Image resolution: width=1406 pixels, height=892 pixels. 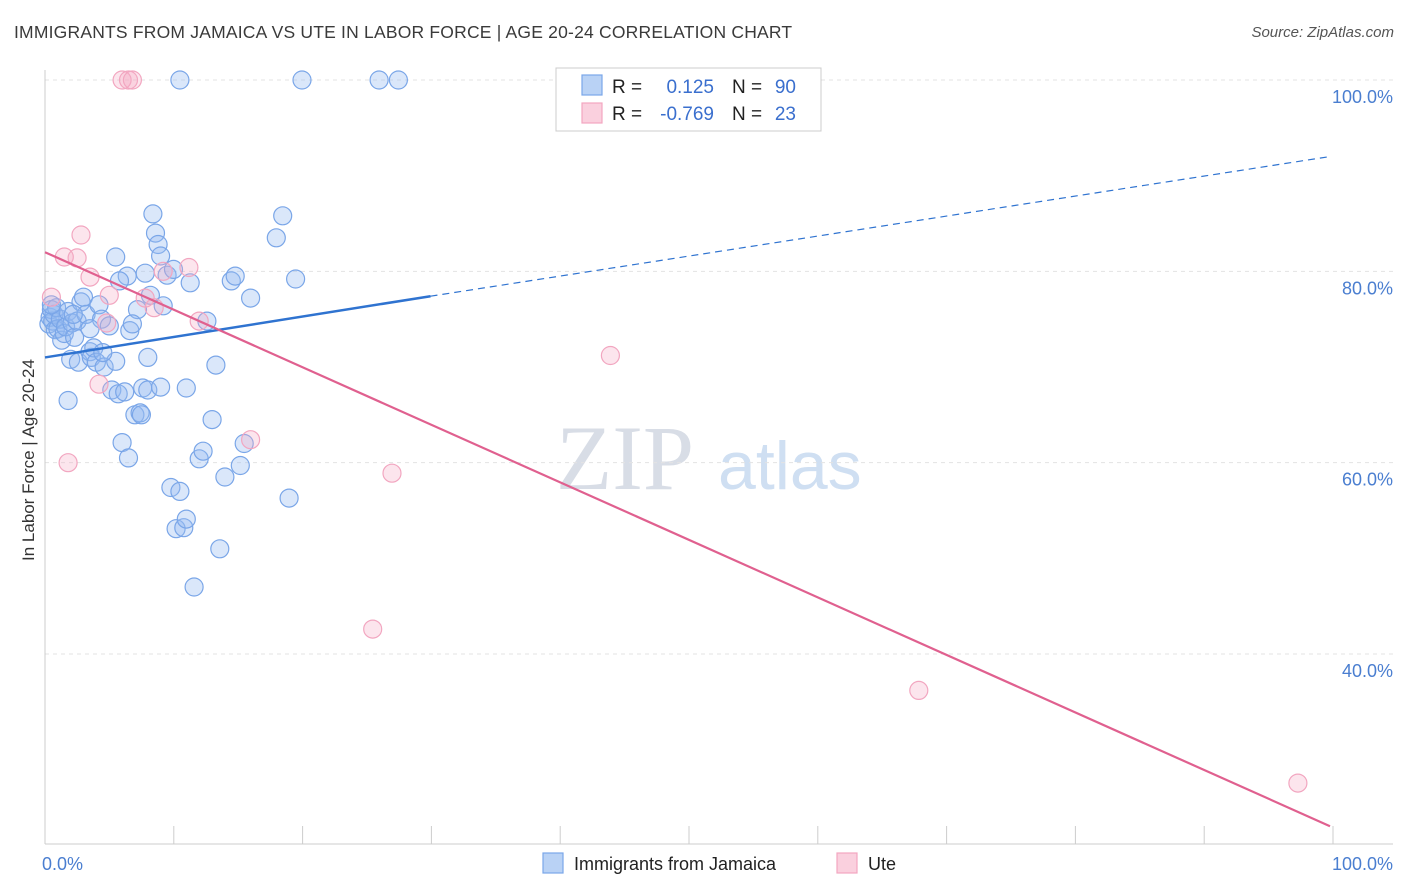 I want to click on legend-n-value-1: 90, so click(x=785, y=87).